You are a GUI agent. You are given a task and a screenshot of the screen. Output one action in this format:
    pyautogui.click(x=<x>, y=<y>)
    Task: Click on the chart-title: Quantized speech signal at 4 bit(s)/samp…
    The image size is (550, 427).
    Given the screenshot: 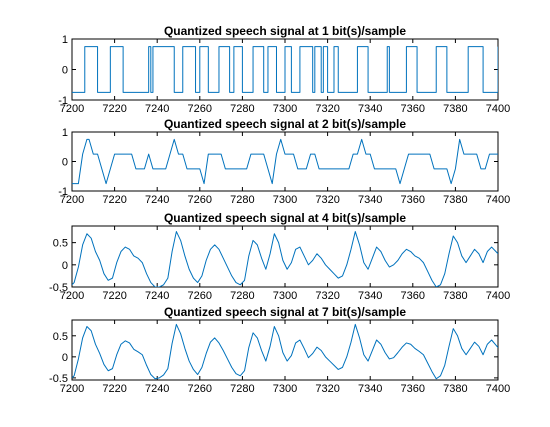 What is the action you would take?
    pyautogui.click(x=285, y=218)
    